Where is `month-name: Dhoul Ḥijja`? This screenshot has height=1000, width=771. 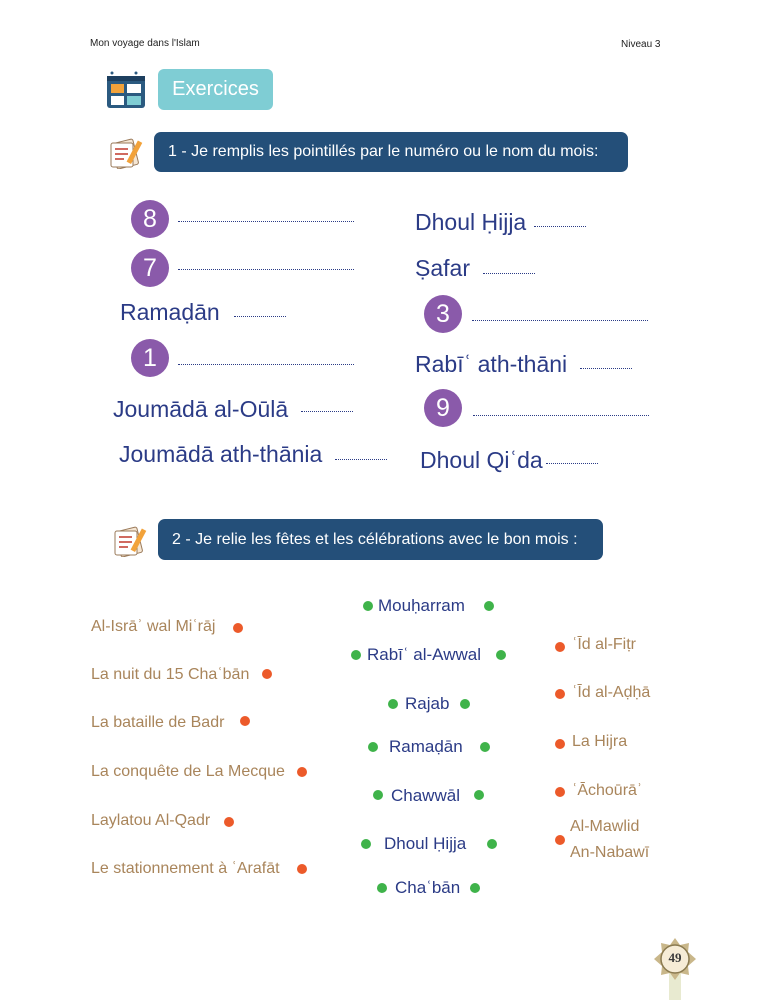 month-name: Dhoul Ḥijja is located at coordinates (471, 222).